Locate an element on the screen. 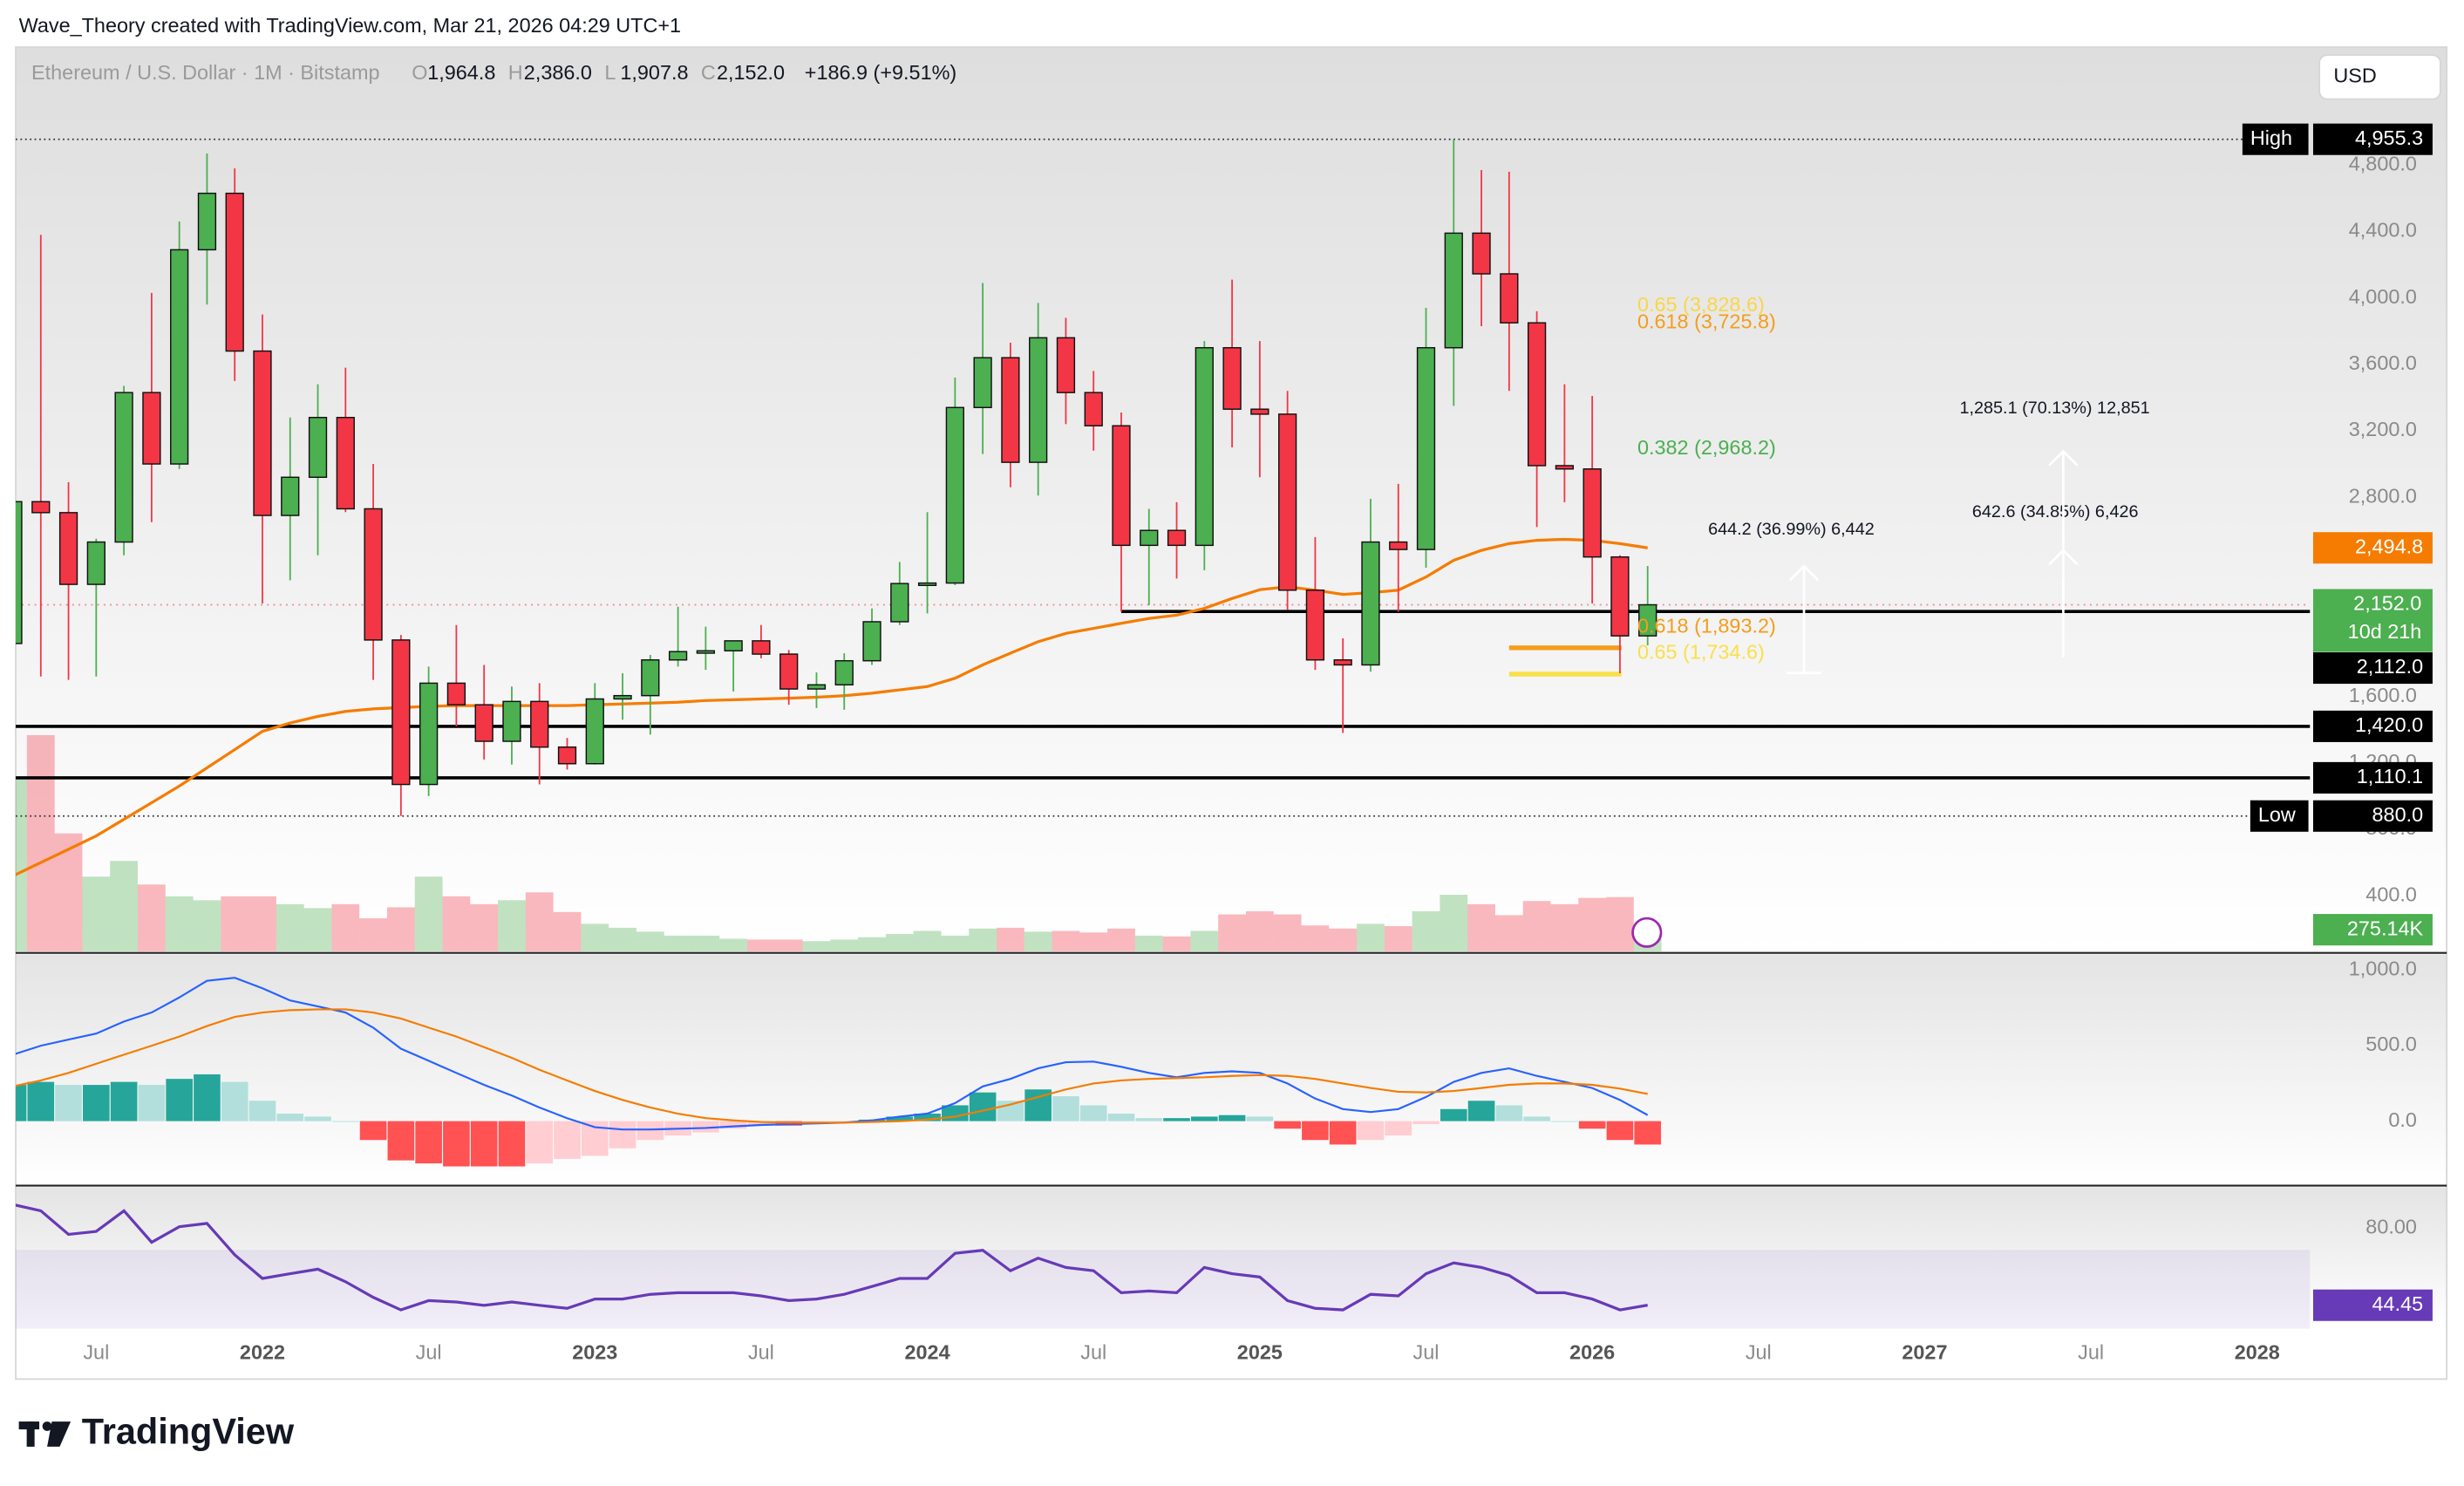 The height and width of the screenshot is (1486, 2464). x-tick-label: 2022 is located at coordinates (262, 1352).